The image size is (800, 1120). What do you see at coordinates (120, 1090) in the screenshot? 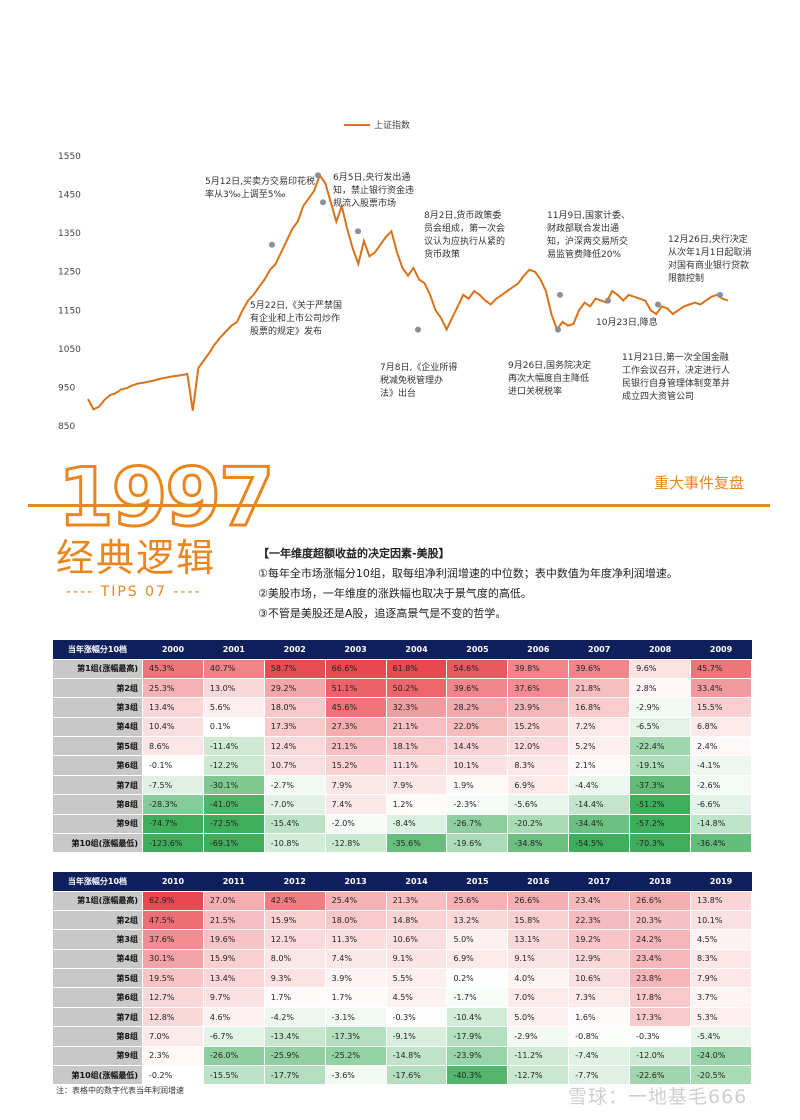
I see `table-footnote: 注：表格中的数字代表当年利润增速` at bounding box center [120, 1090].